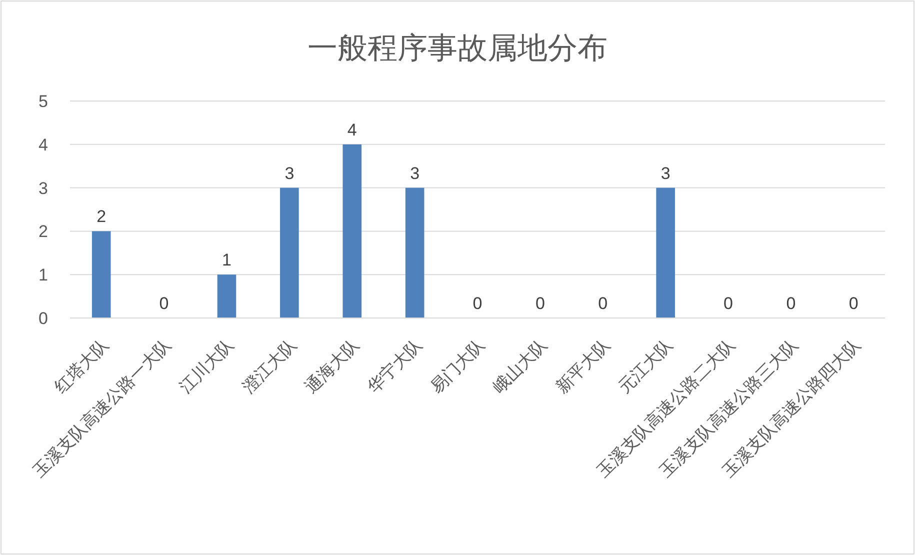  Describe the element at coordinates (43, 232) in the screenshot. I see `y-tick-label: 2` at that location.